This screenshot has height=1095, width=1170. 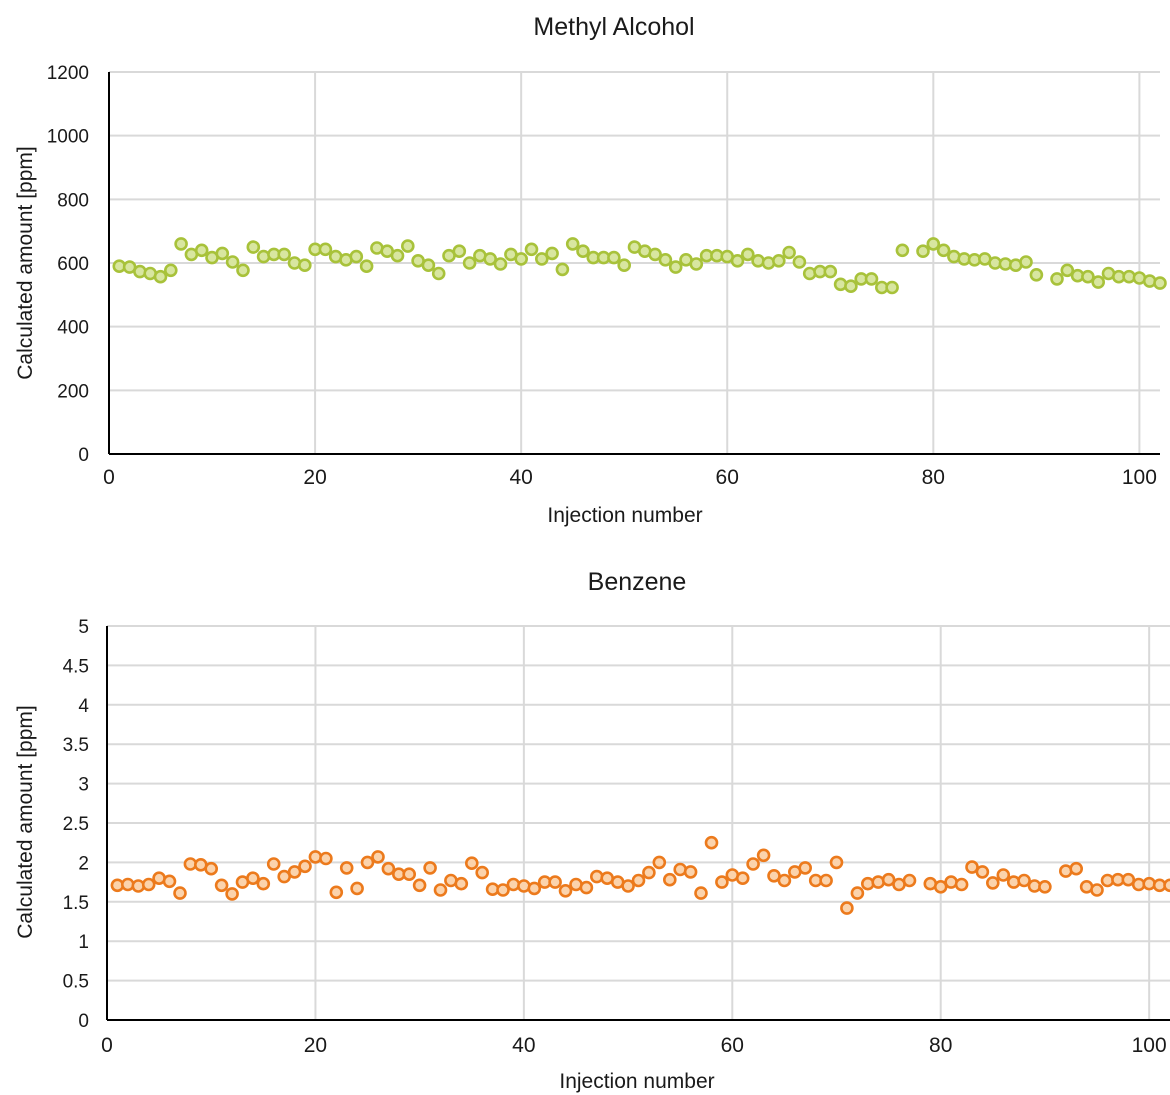 What do you see at coordinates (109, 477) in the screenshot?
I see `x-tick-label: 0` at bounding box center [109, 477].